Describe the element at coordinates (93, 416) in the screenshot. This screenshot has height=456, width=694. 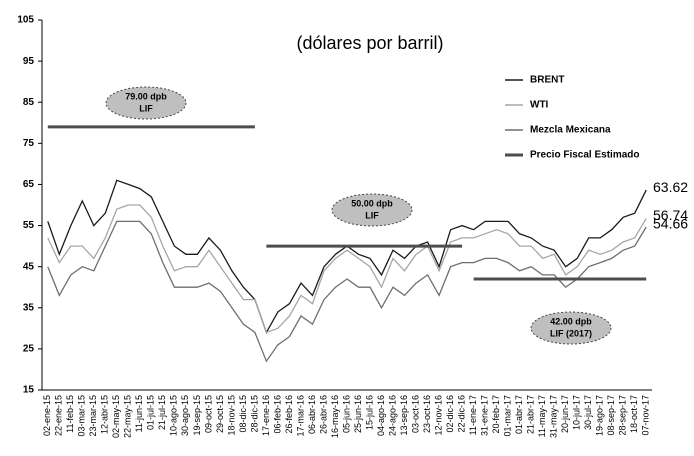
I see `x-tick-label: 23-mar-15` at that location.